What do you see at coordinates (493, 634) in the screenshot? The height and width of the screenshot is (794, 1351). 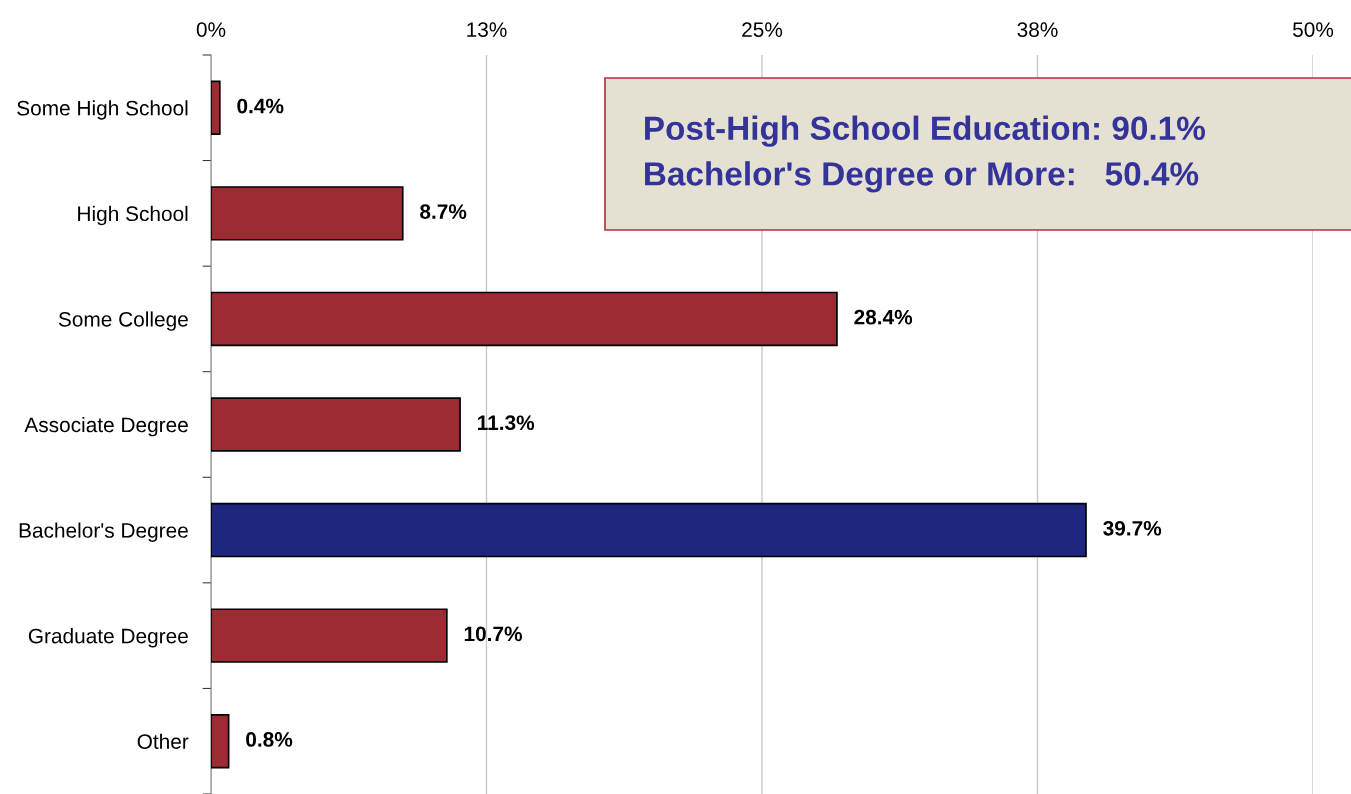 I see `data-label: 10.7%` at bounding box center [493, 634].